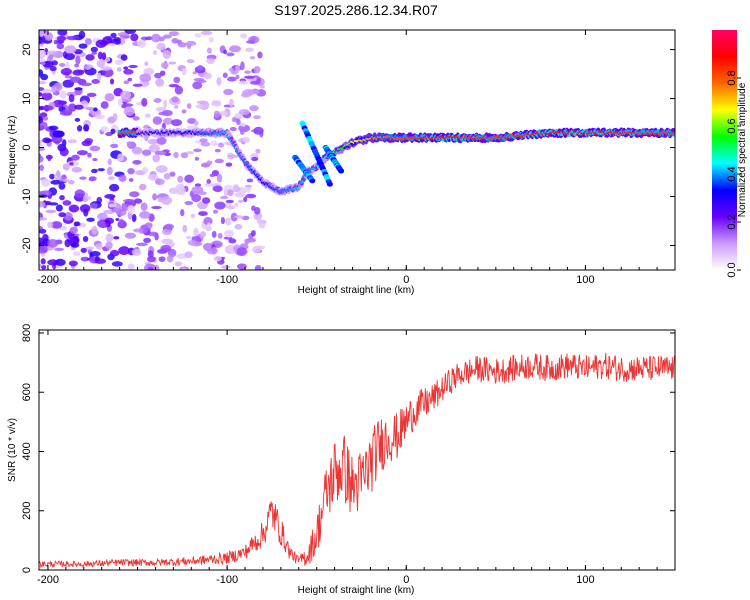 Image resolution: width=750 pixels, height=600 pixels. What do you see at coordinates (406, 280) in the screenshot?
I see `spectrogram-x-tick-label: 0` at bounding box center [406, 280].